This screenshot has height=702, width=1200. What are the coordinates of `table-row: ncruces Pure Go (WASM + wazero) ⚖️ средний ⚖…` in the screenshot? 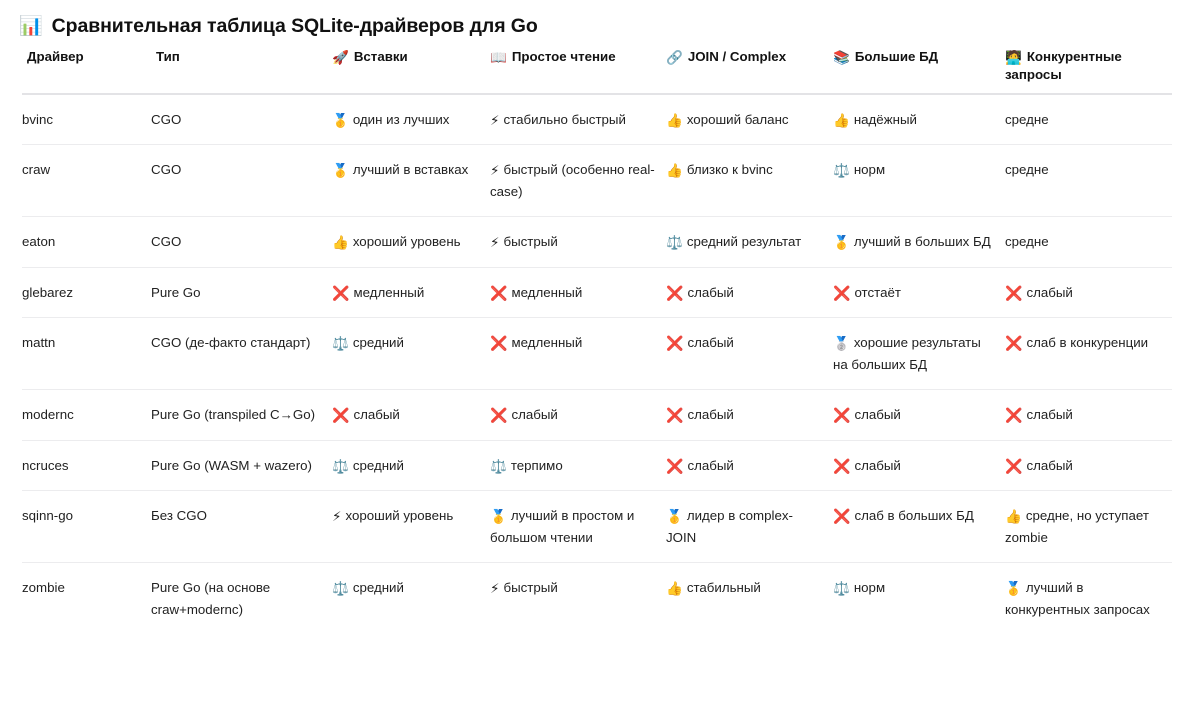 It's located at (597, 466).